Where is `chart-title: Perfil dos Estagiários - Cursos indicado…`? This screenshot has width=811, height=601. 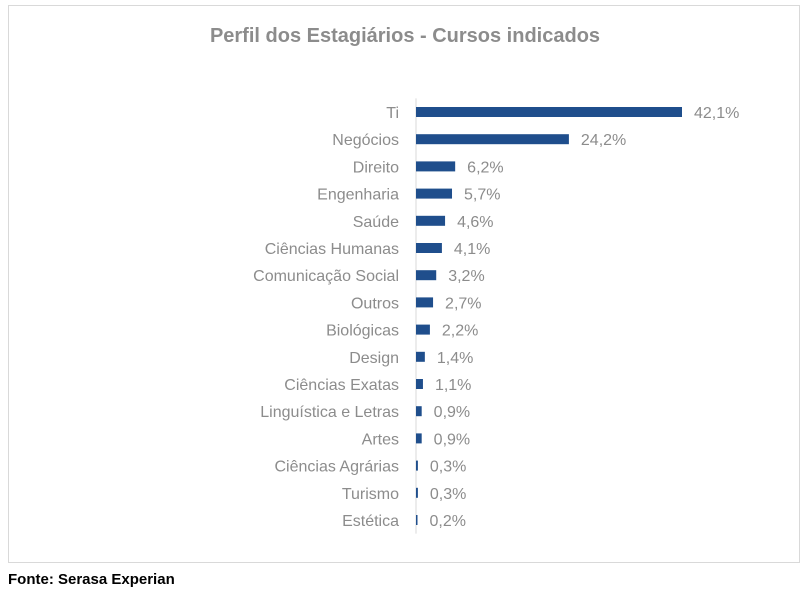 chart-title: Perfil dos Estagiários - Cursos indicado… is located at coordinates (405, 36).